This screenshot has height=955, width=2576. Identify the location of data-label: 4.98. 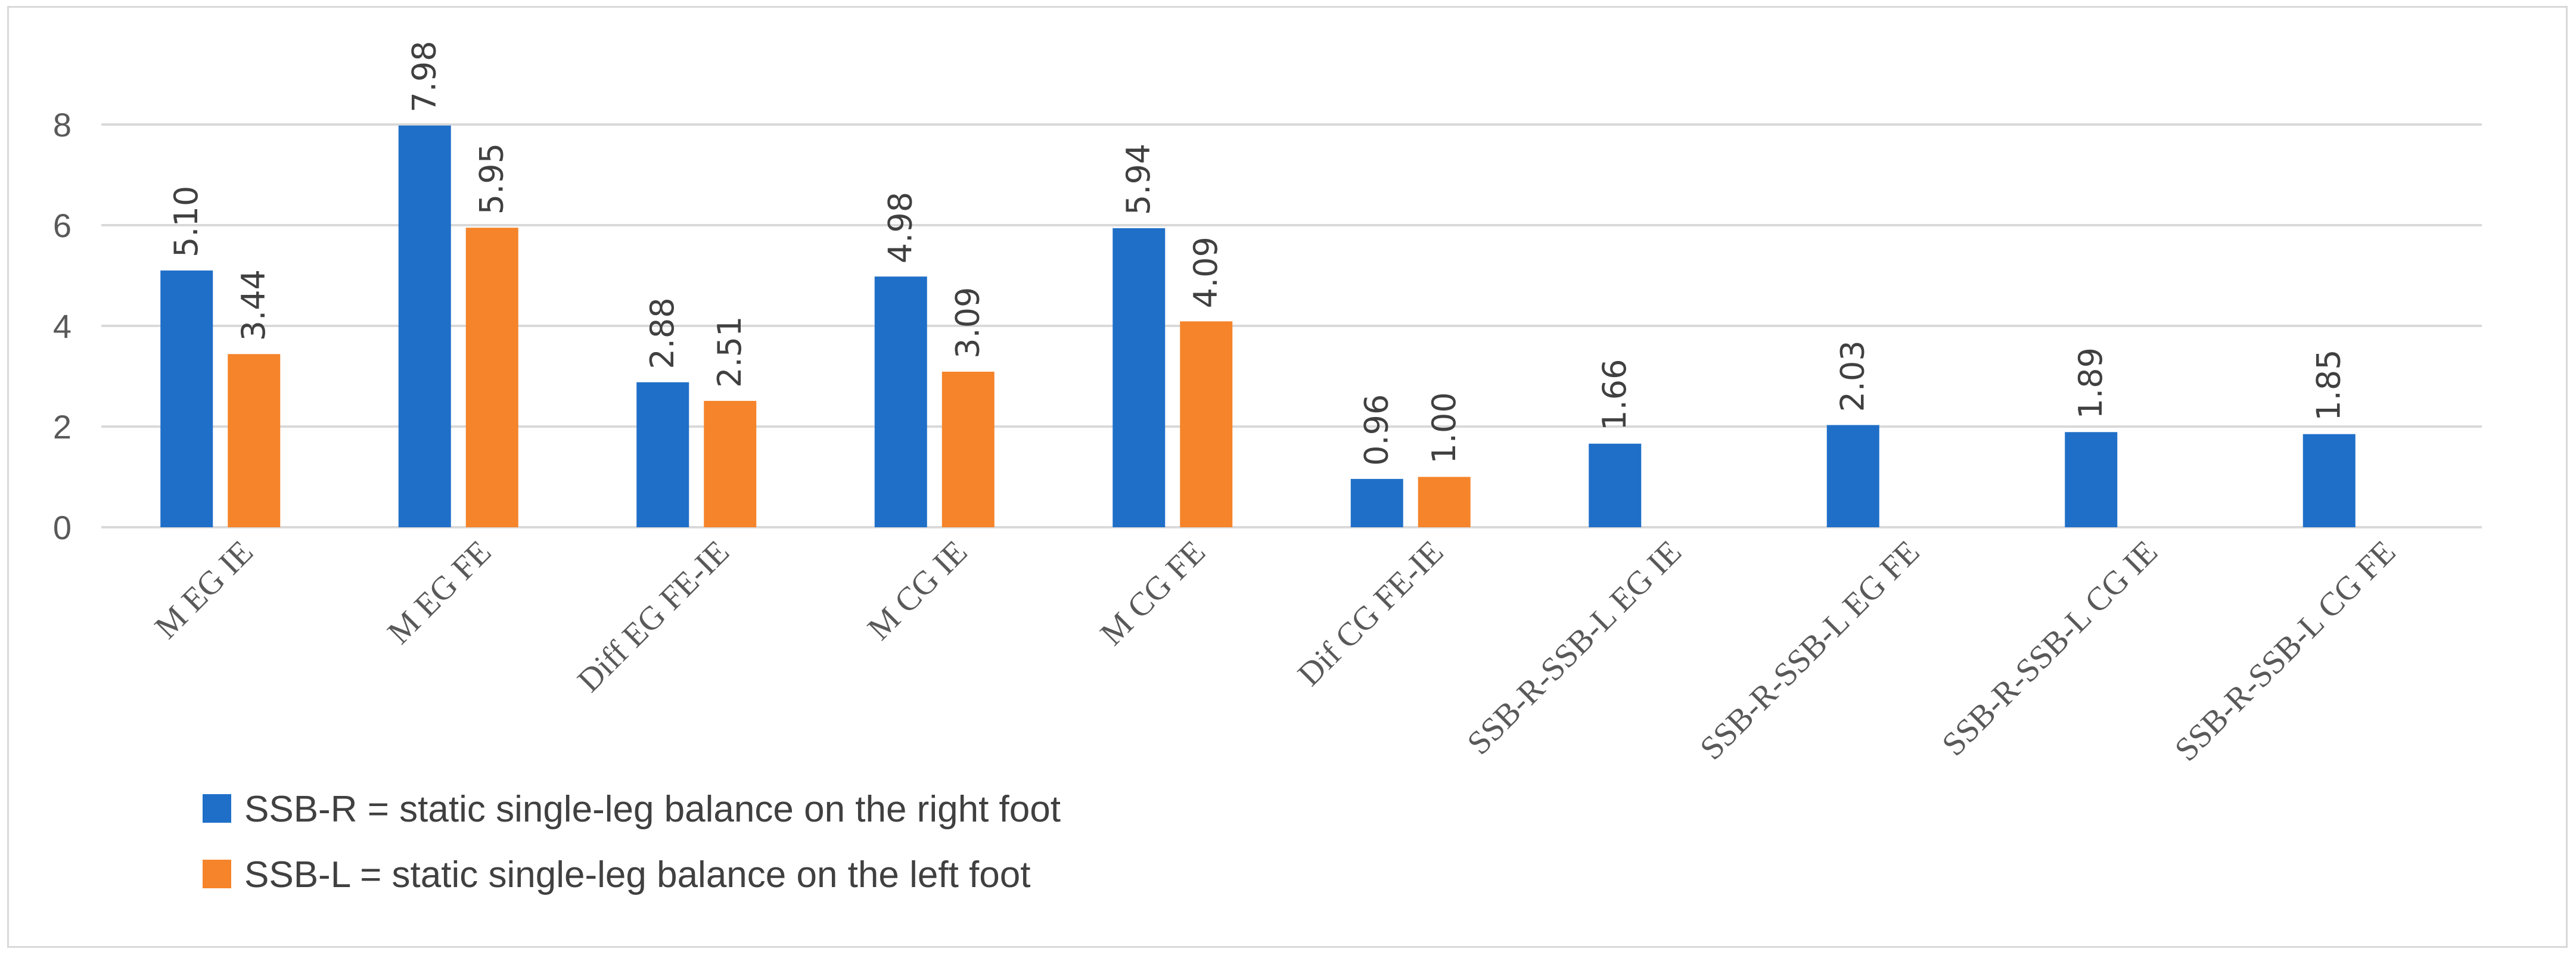
(900, 227).